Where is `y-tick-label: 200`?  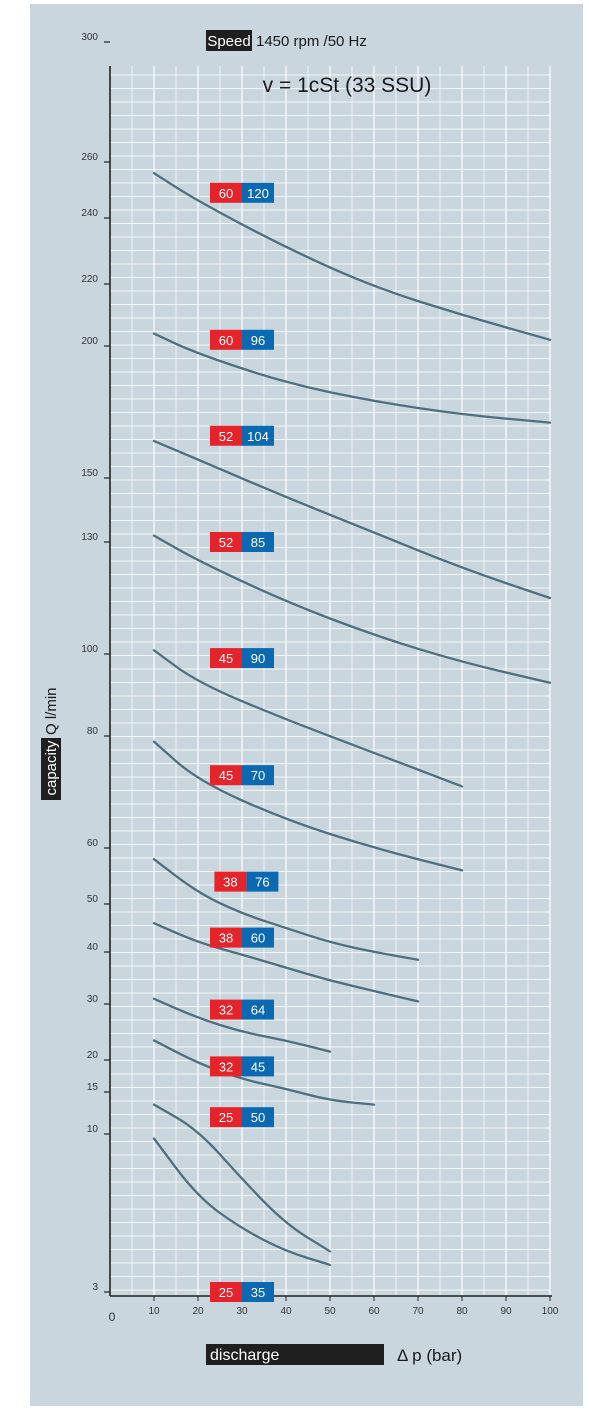
y-tick-label: 200 is located at coordinates (89, 341).